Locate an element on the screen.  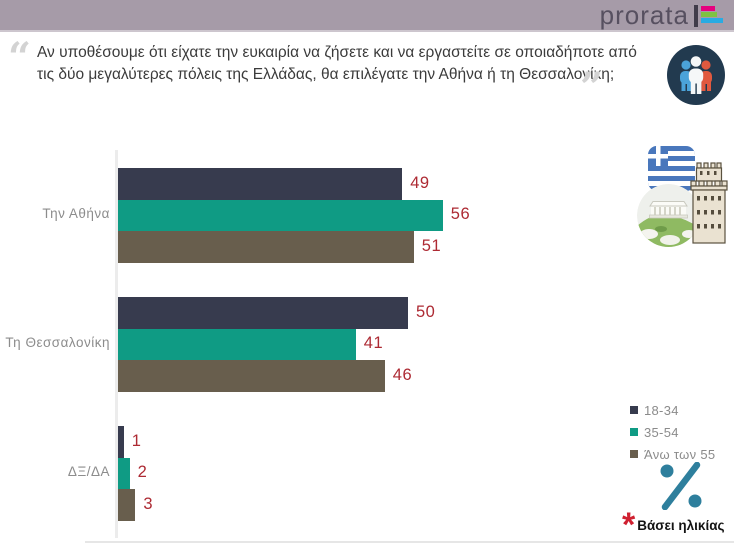
x-axis-line is located at coordinates (409, 542).